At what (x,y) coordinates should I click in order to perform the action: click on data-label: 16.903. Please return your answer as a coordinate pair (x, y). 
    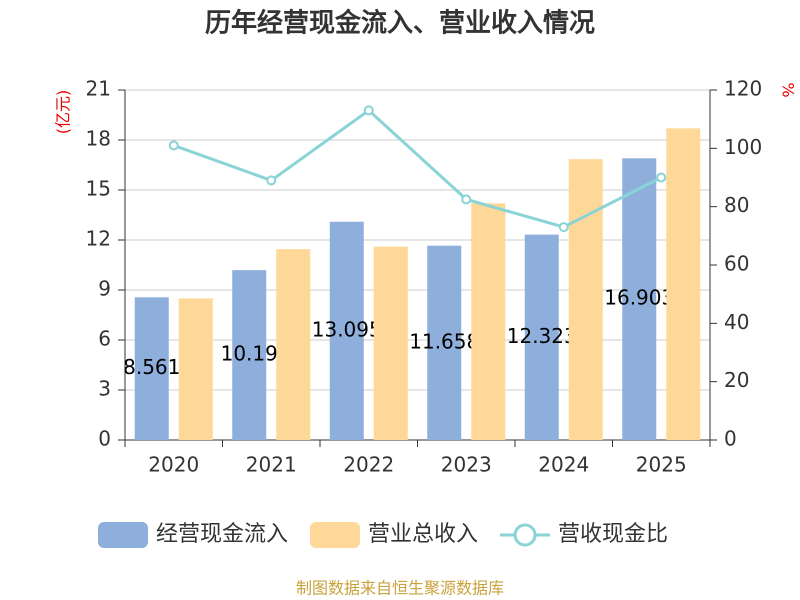
    Looking at the image, I should click on (639, 298).